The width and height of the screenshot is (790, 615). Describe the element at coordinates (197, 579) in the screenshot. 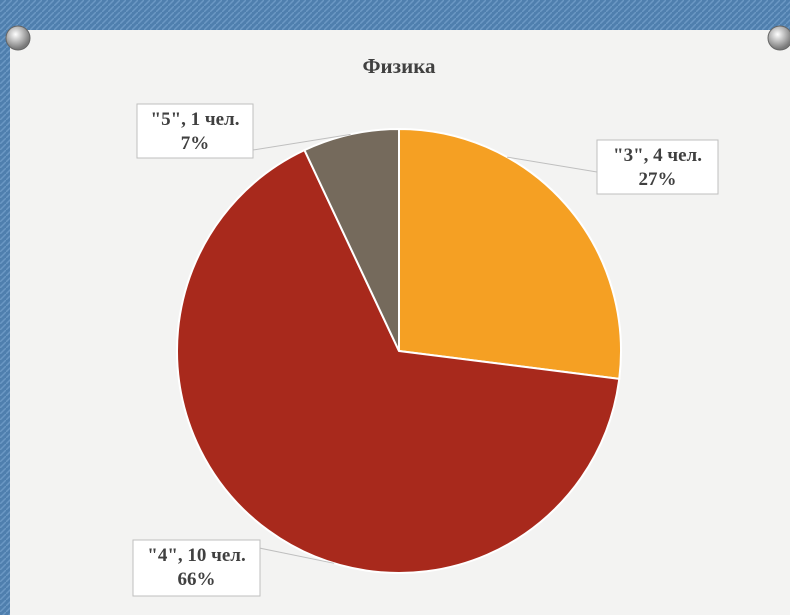

I see `data-label-value: 66%` at that location.